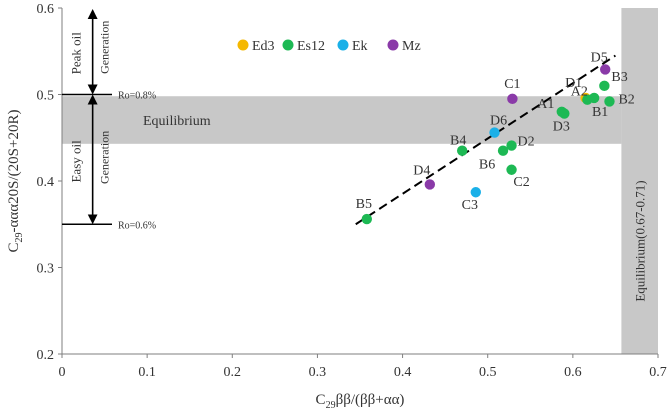 This screenshot has height=412, width=671. What do you see at coordinates (487, 165) in the screenshot?
I see `point-label-b6: B6` at bounding box center [487, 165].